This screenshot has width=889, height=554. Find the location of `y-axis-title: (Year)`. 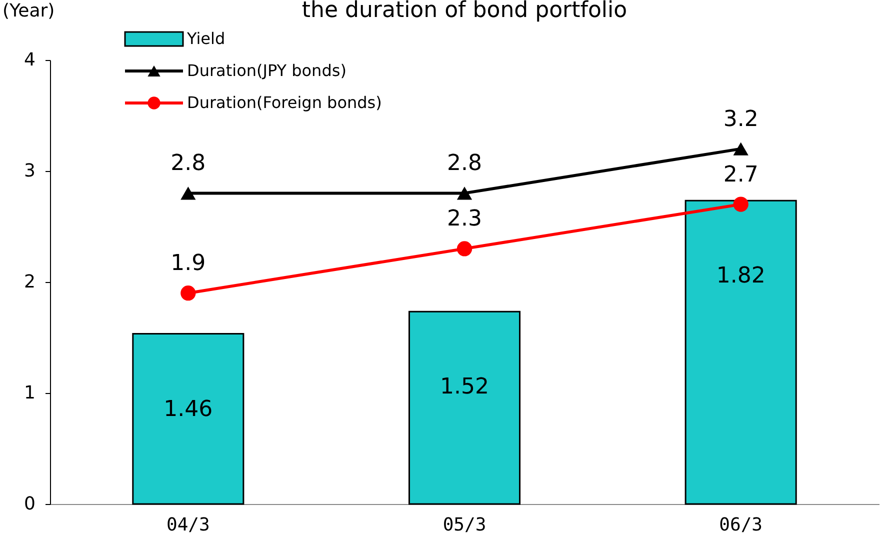

y-axis-title: (Year) is located at coordinates (28, 11).